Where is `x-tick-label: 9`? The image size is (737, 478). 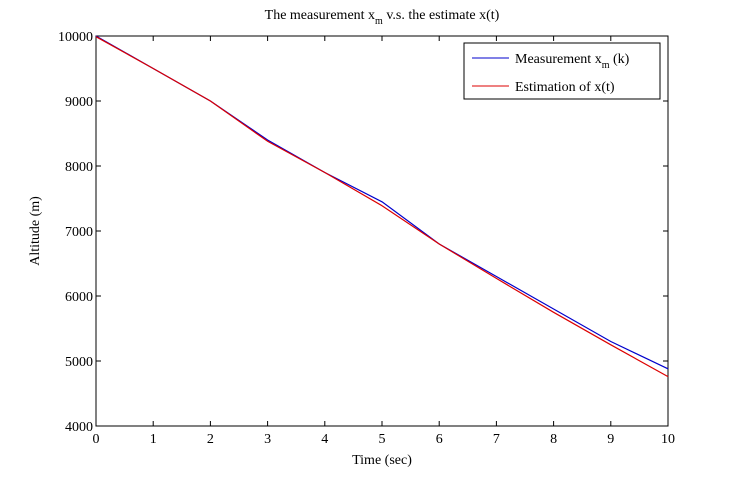
x-tick-label: 9 is located at coordinates (610, 439).